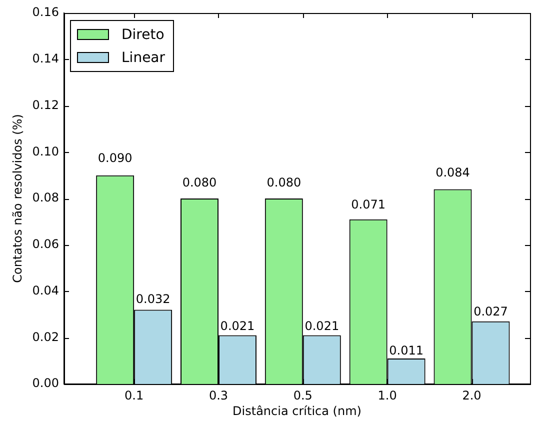 This screenshot has height=423, width=537. What do you see at coordinates (45, 105) in the screenshot?
I see `y-tick-label: 0.12` at bounding box center [45, 105].